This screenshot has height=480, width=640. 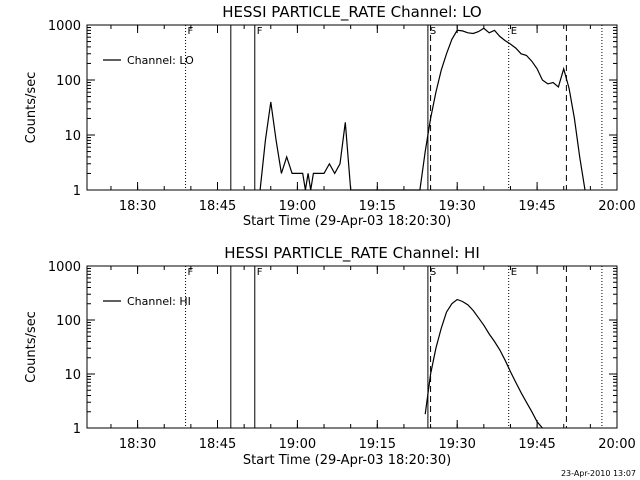 I want to click on plot-timestamp: 23-Apr-2010 13:07, so click(x=598, y=473).